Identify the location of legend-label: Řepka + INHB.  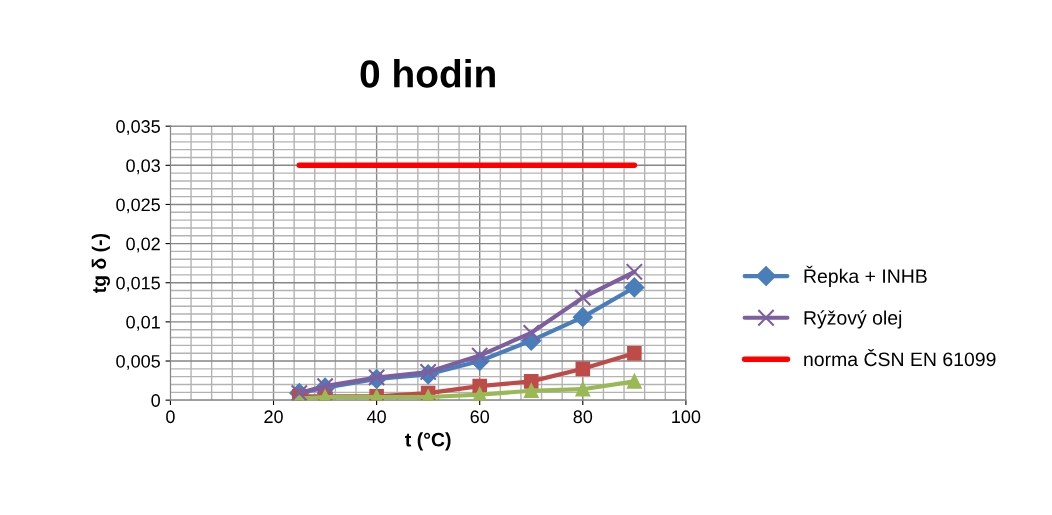
(865, 276).